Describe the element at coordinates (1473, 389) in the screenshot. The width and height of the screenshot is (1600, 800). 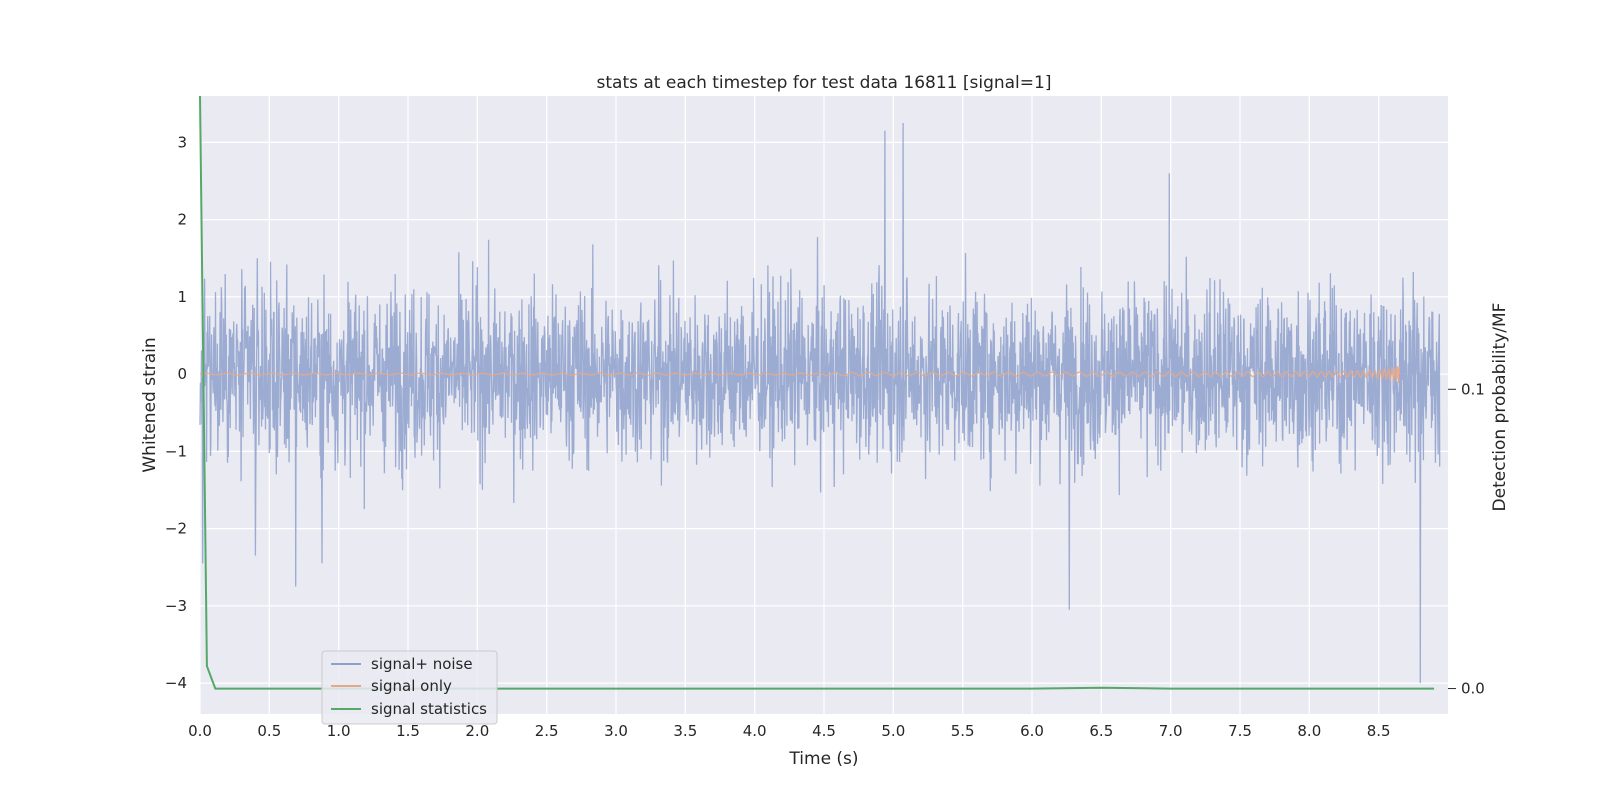
I see `y2-tick-label: 0.1` at that location.